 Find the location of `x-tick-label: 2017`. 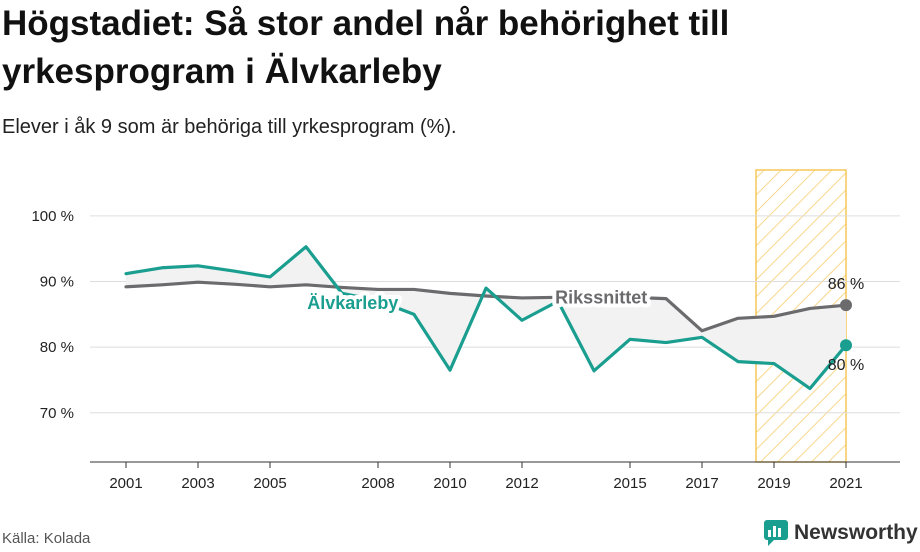

x-tick-label: 2017 is located at coordinates (701, 483).